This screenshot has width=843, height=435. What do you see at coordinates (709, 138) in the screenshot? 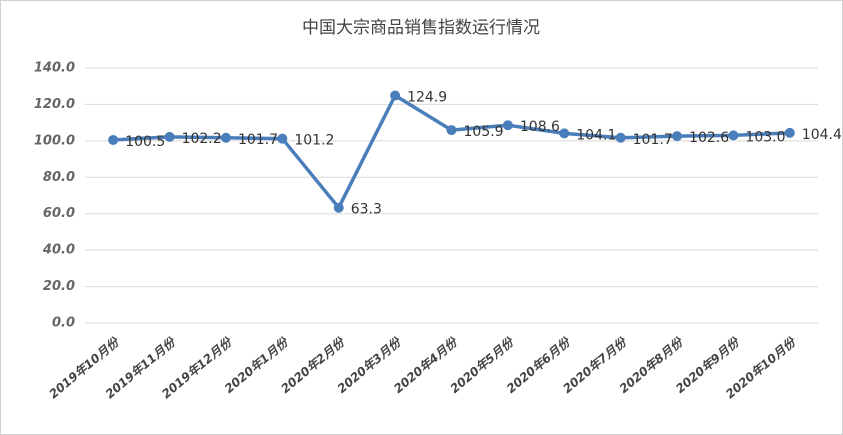
I see `data-label: 102.6` at bounding box center [709, 138].